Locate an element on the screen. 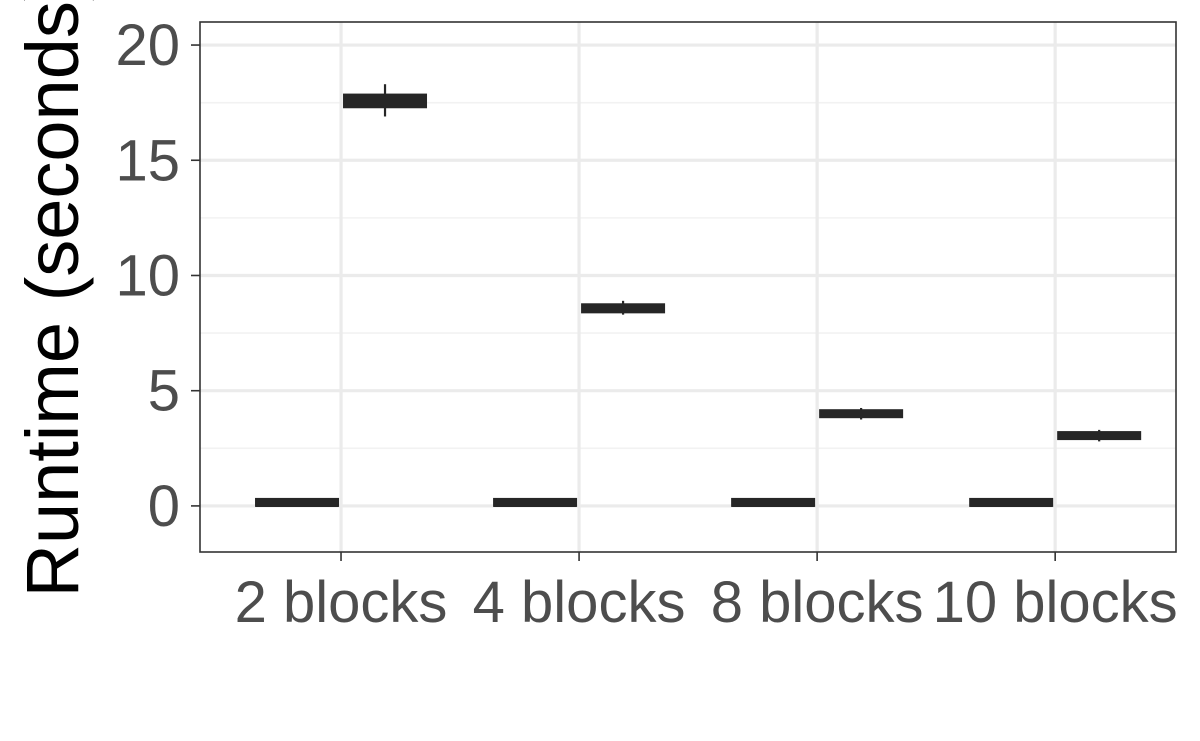 This screenshot has width=1200, height=741. y-tick-label: 15 is located at coordinates (147, 160).